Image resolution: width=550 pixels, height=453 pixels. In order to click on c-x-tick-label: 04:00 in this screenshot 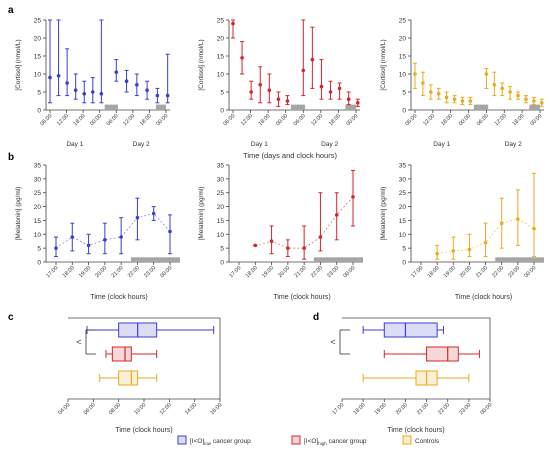, I will do `click(64, 409)`.